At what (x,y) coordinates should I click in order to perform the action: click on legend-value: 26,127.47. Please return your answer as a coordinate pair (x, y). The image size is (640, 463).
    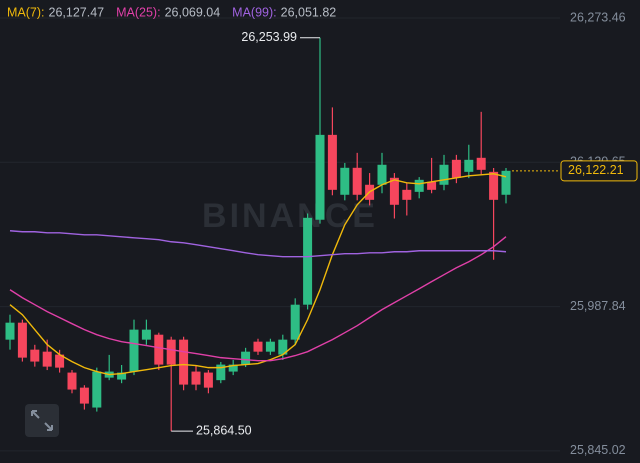
    Looking at the image, I should click on (77, 12).